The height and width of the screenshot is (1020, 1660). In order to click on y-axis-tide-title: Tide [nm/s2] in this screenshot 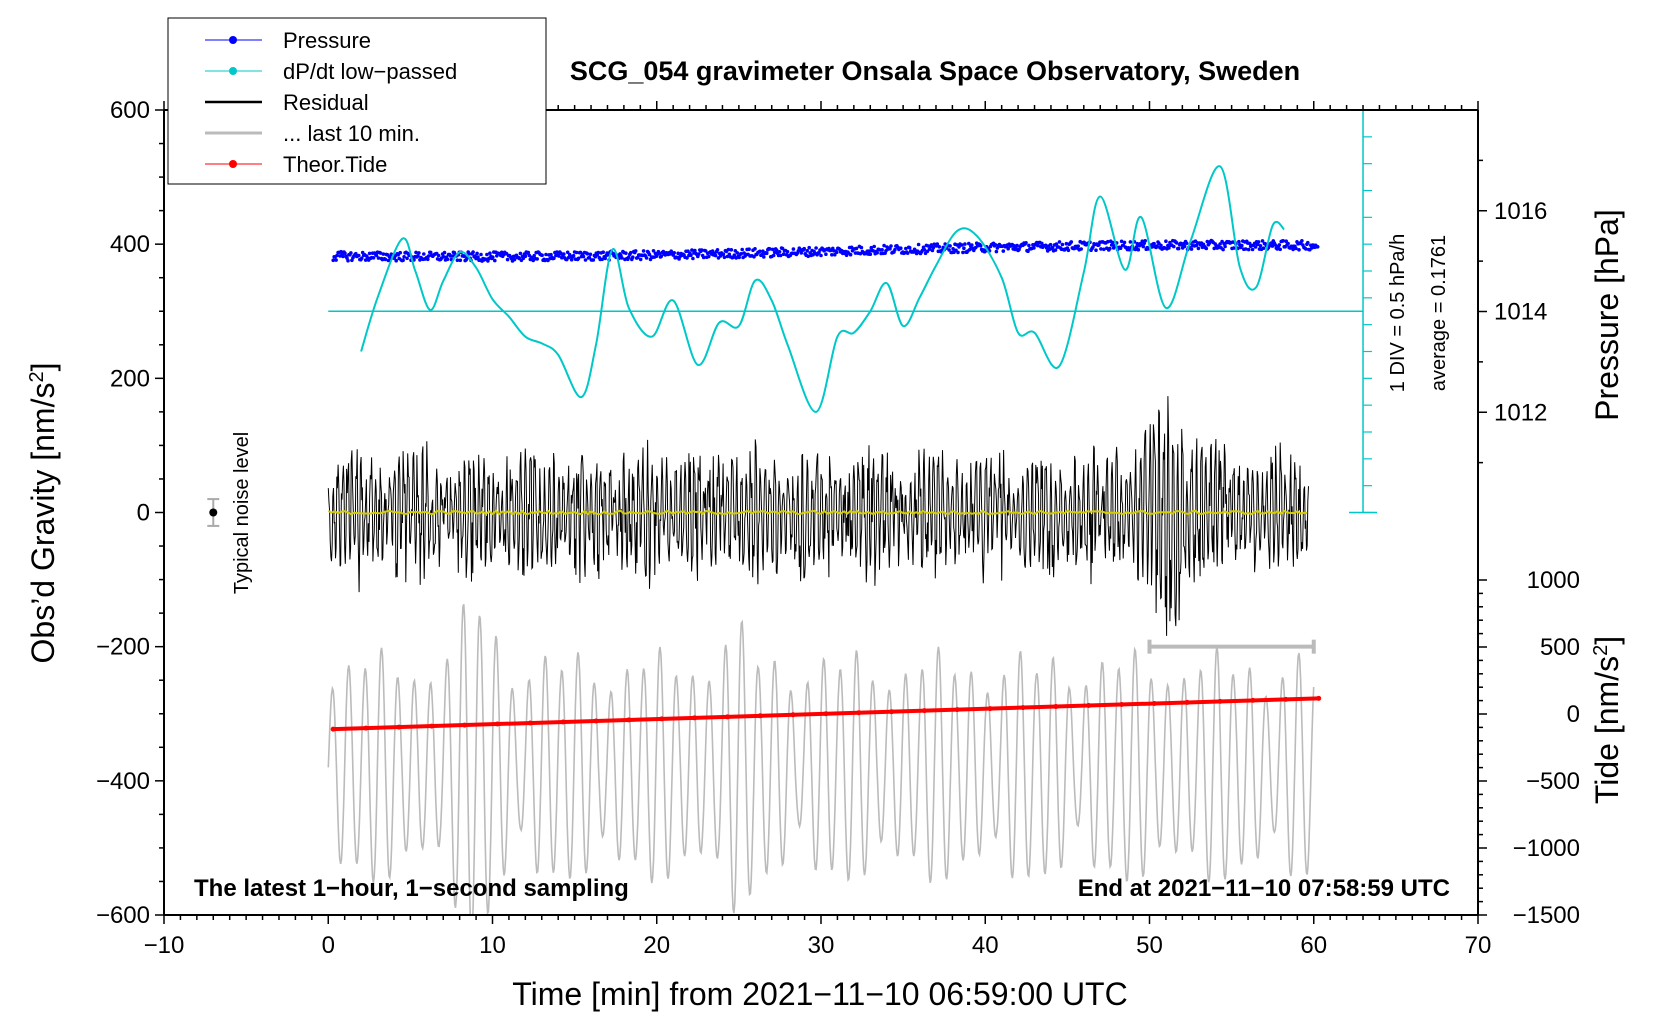, I will do `click(1607, 720)`.